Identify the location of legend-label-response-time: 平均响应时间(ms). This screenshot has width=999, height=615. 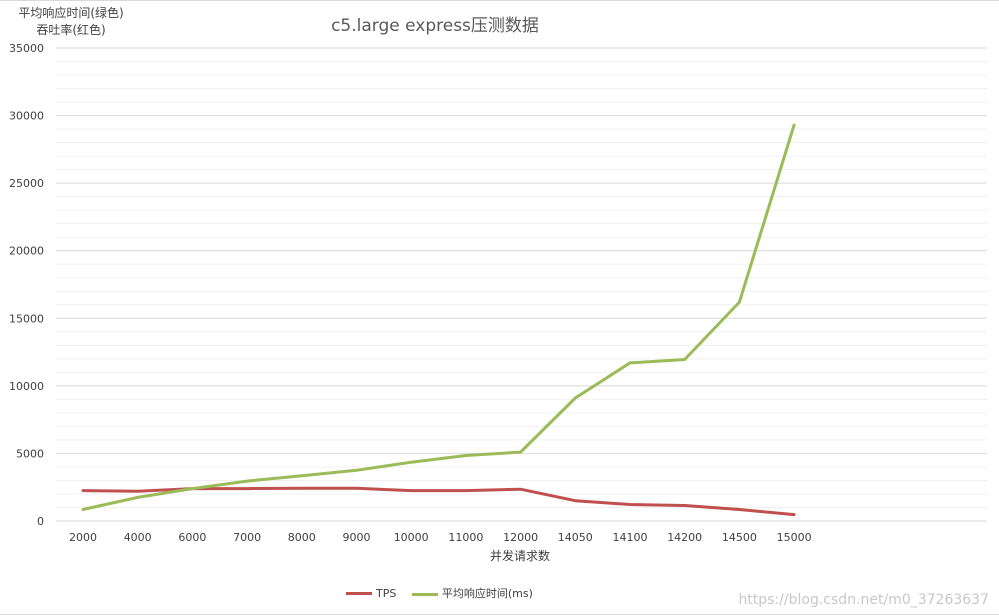
(487, 593).